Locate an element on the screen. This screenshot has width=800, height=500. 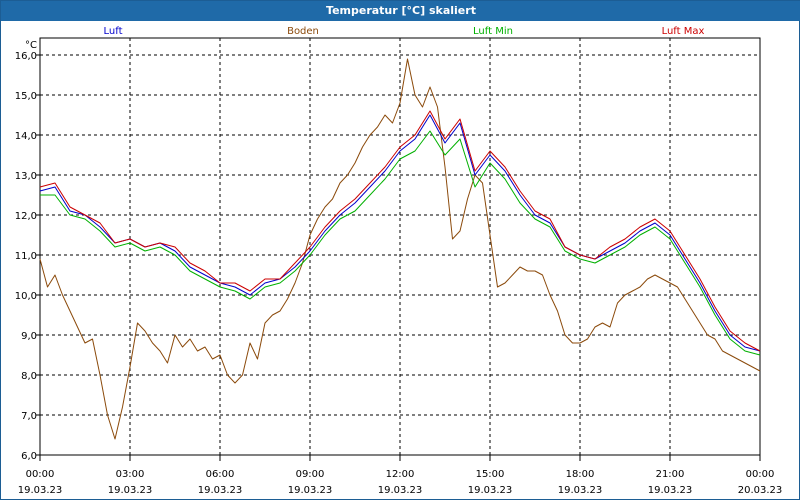
legend-label-luft-max: Luft Max is located at coordinates (683, 31).